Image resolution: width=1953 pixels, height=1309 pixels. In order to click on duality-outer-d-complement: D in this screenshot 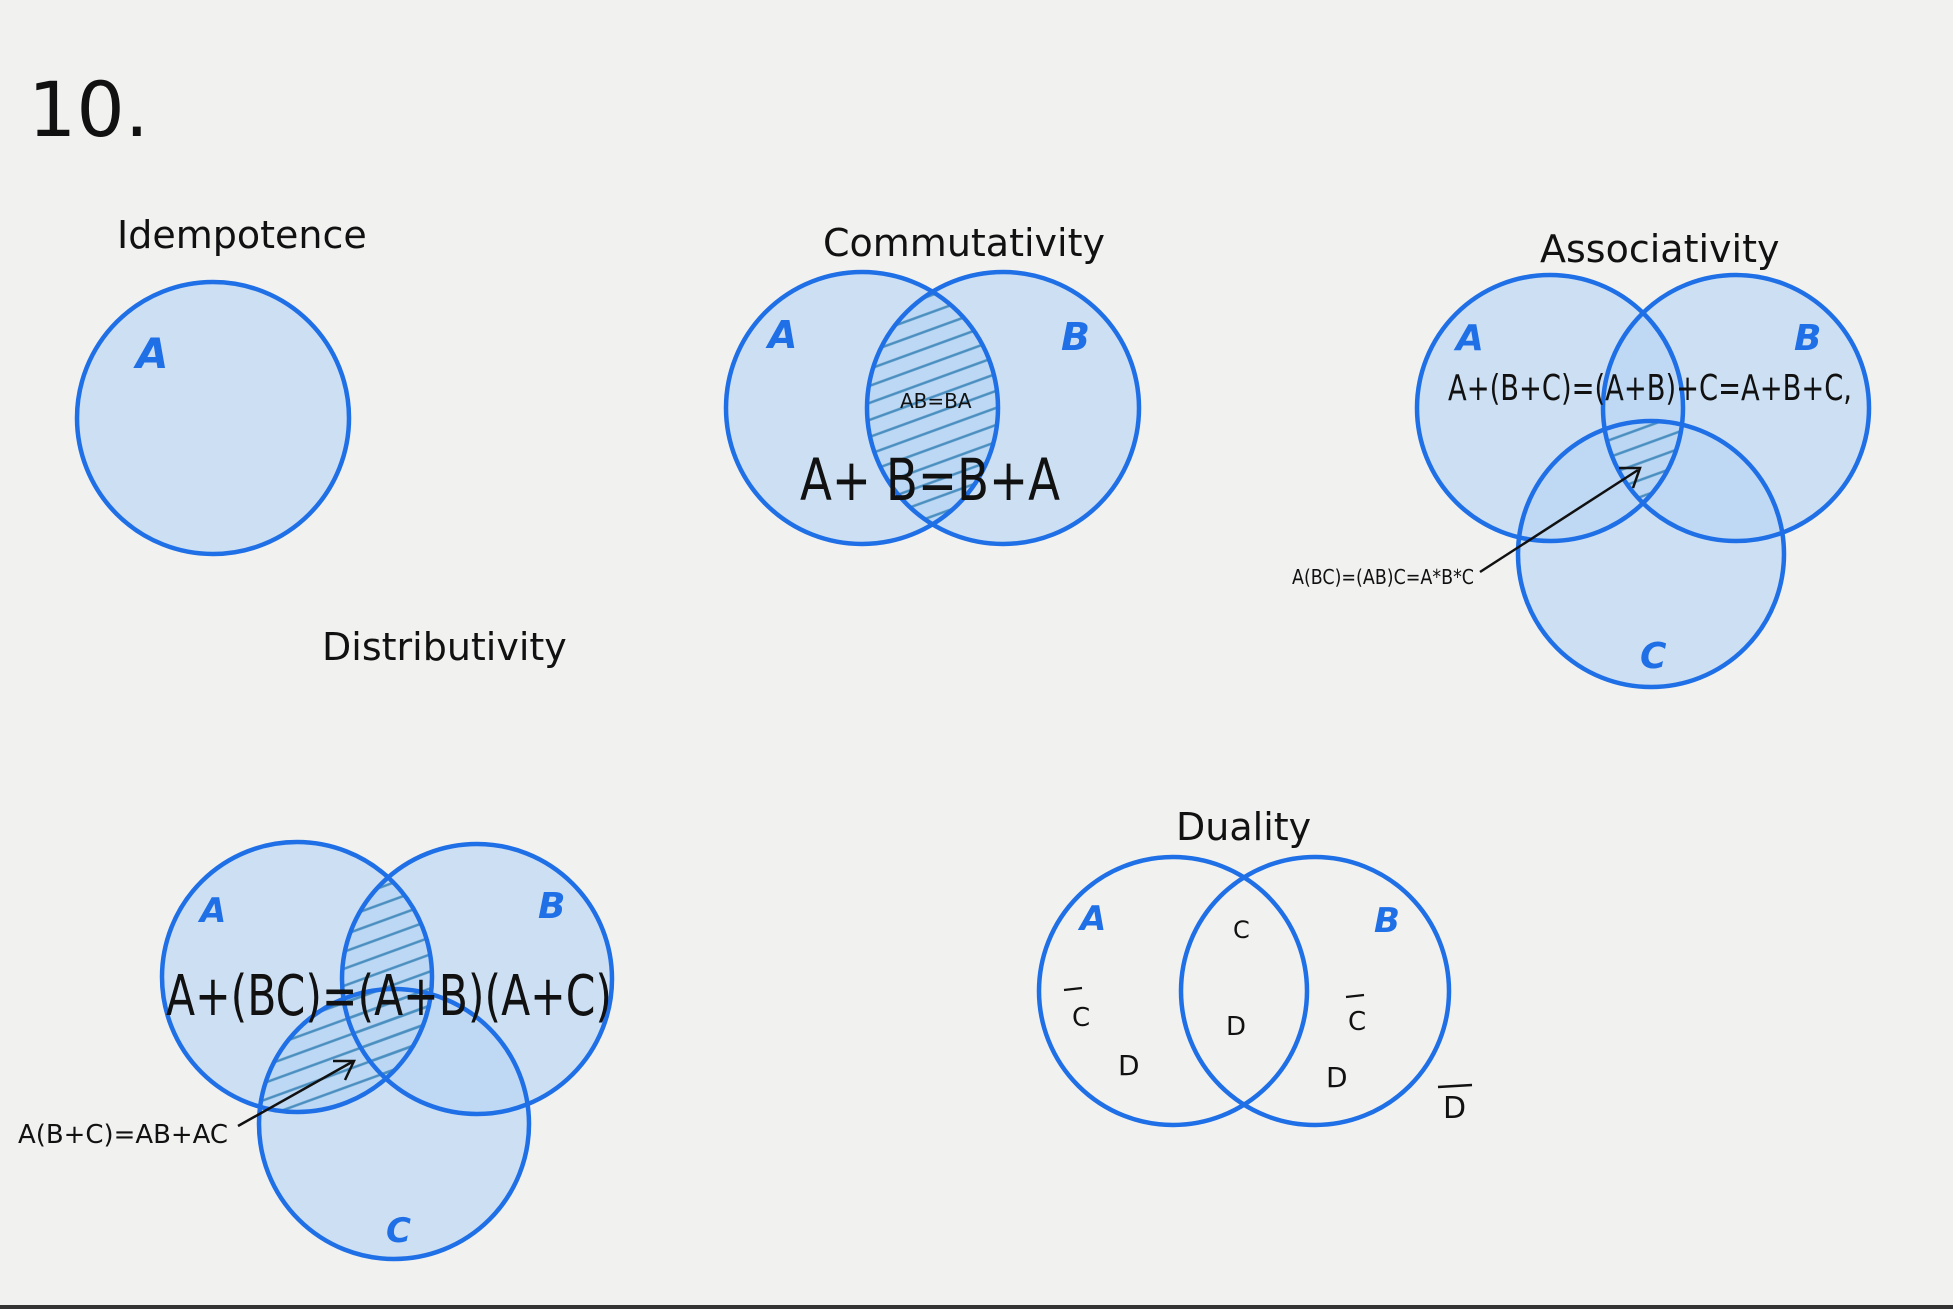, I will do `click(1454, 1108)`.